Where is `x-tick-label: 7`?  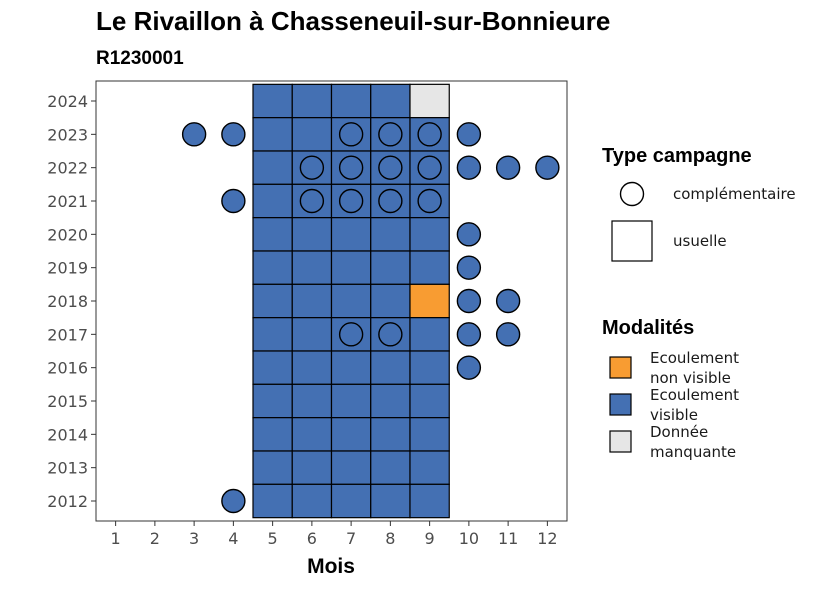
x-tick-label: 7 is located at coordinates (351, 538).